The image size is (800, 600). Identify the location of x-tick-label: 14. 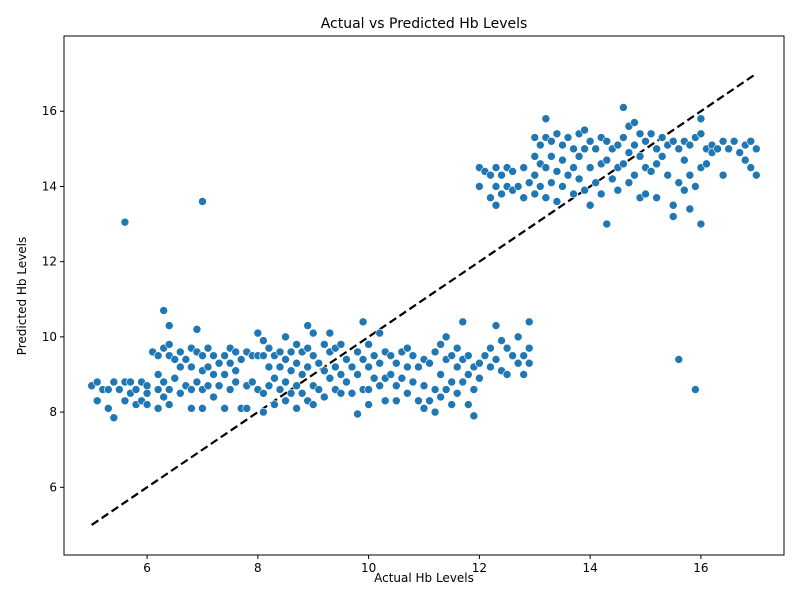
(590, 568).